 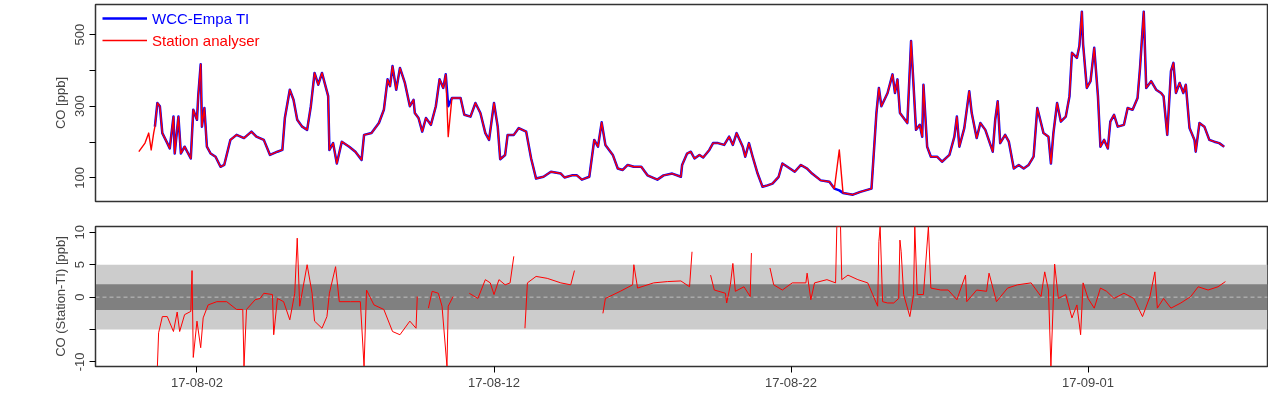 I want to click on y-axis-title: CO (Station-TI) [ppb], so click(x=60, y=296).